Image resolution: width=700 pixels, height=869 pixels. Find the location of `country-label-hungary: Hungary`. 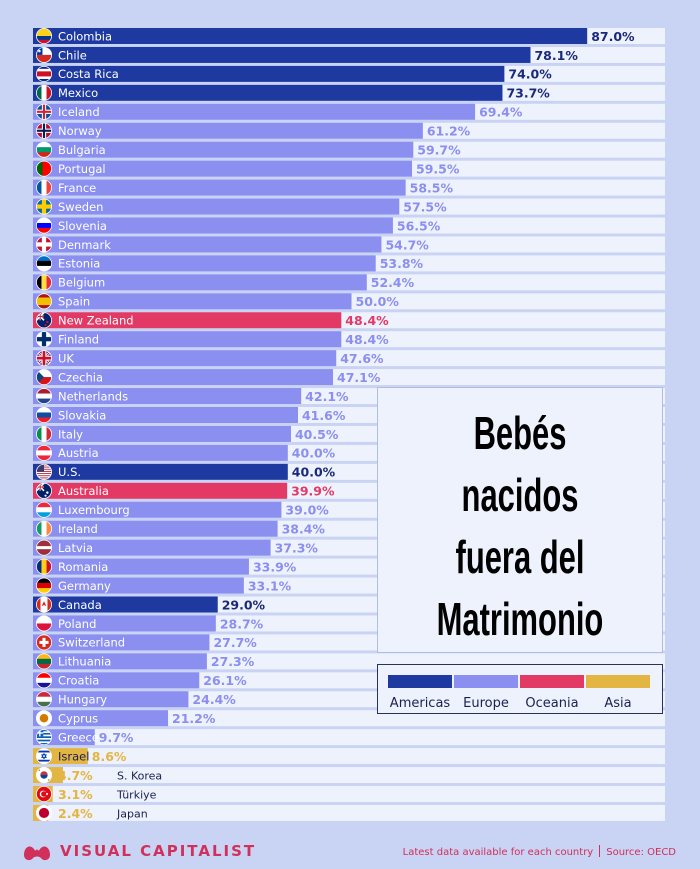

country-label-hungary: Hungary is located at coordinates (82, 700).